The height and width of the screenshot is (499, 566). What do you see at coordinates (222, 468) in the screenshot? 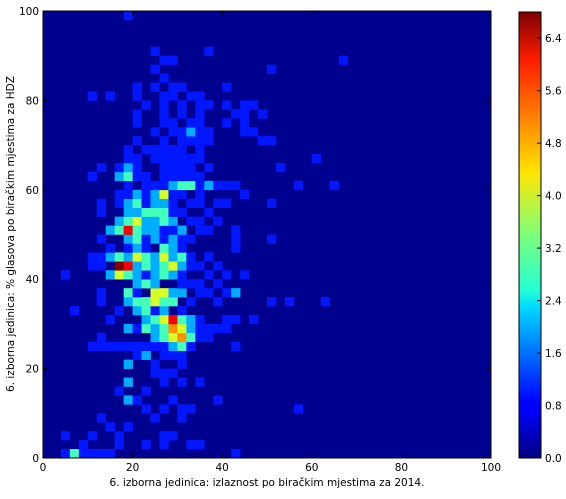
I see `x-tick-label: 40` at bounding box center [222, 468].